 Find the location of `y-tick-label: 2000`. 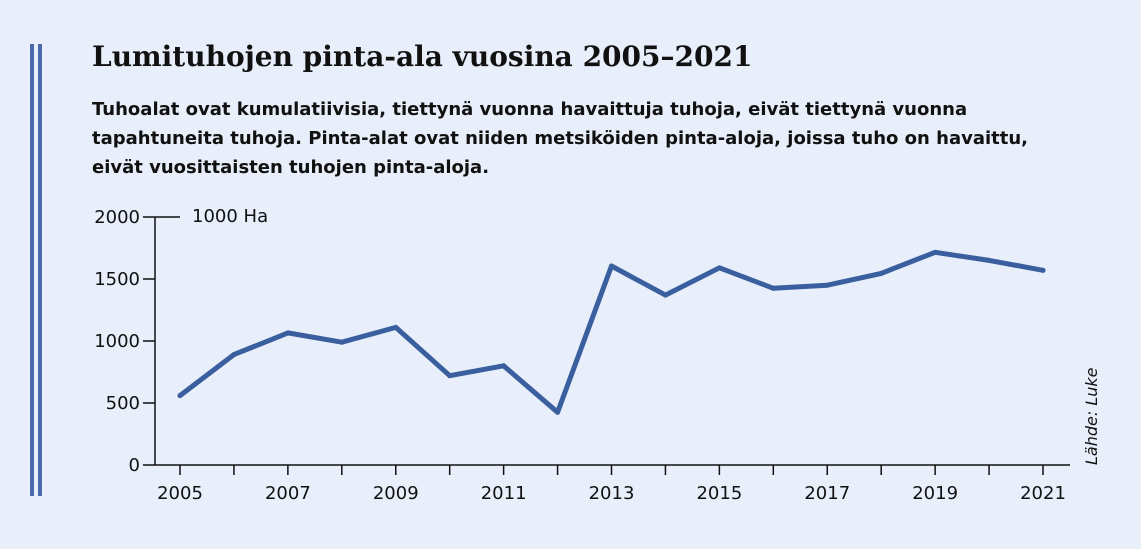

y-tick-label: 2000 is located at coordinates (117, 217).